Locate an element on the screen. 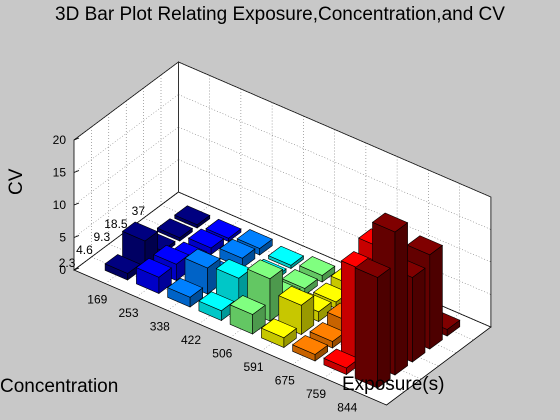 The image size is (560, 420). x-tick-label: 422 is located at coordinates (191, 340).